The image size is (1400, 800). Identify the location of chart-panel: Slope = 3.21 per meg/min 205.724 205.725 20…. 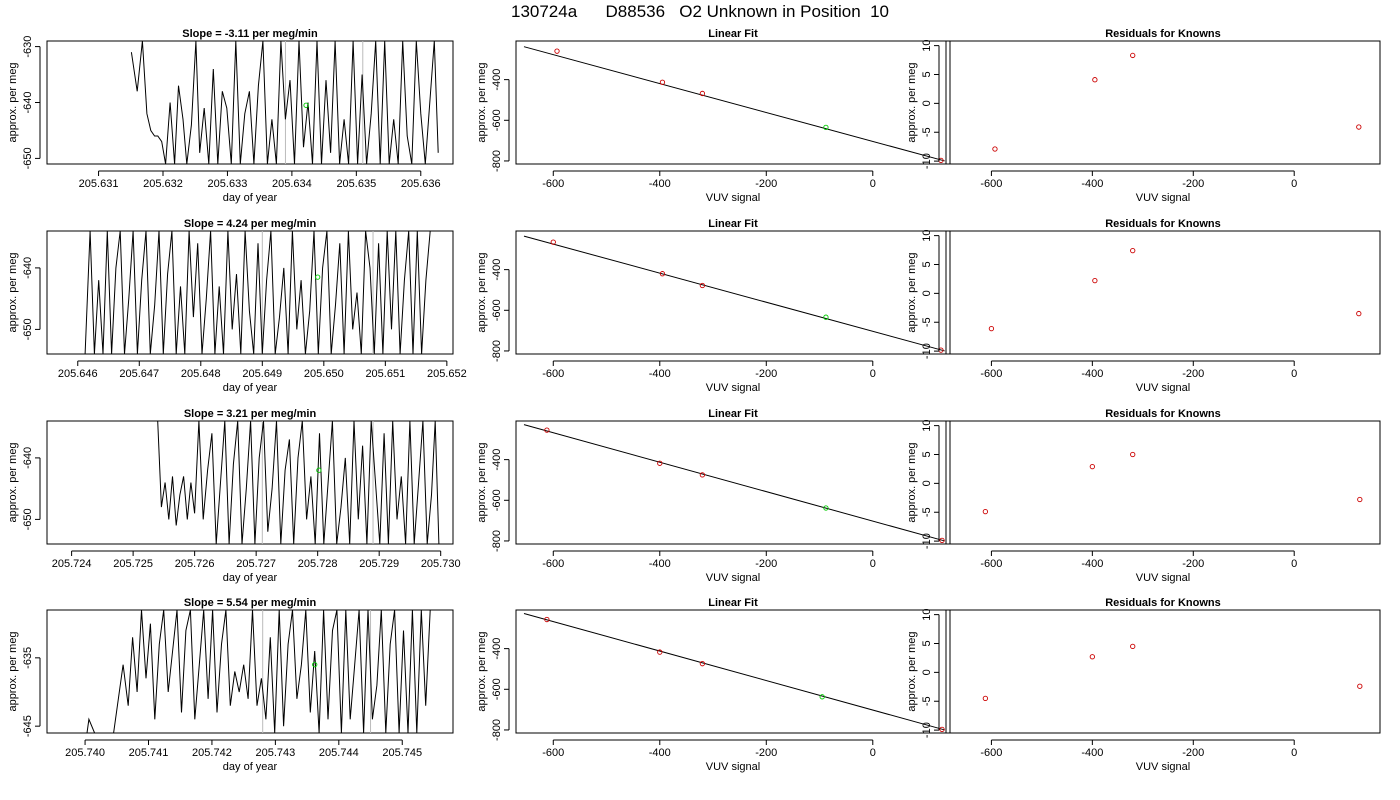
(234, 496).